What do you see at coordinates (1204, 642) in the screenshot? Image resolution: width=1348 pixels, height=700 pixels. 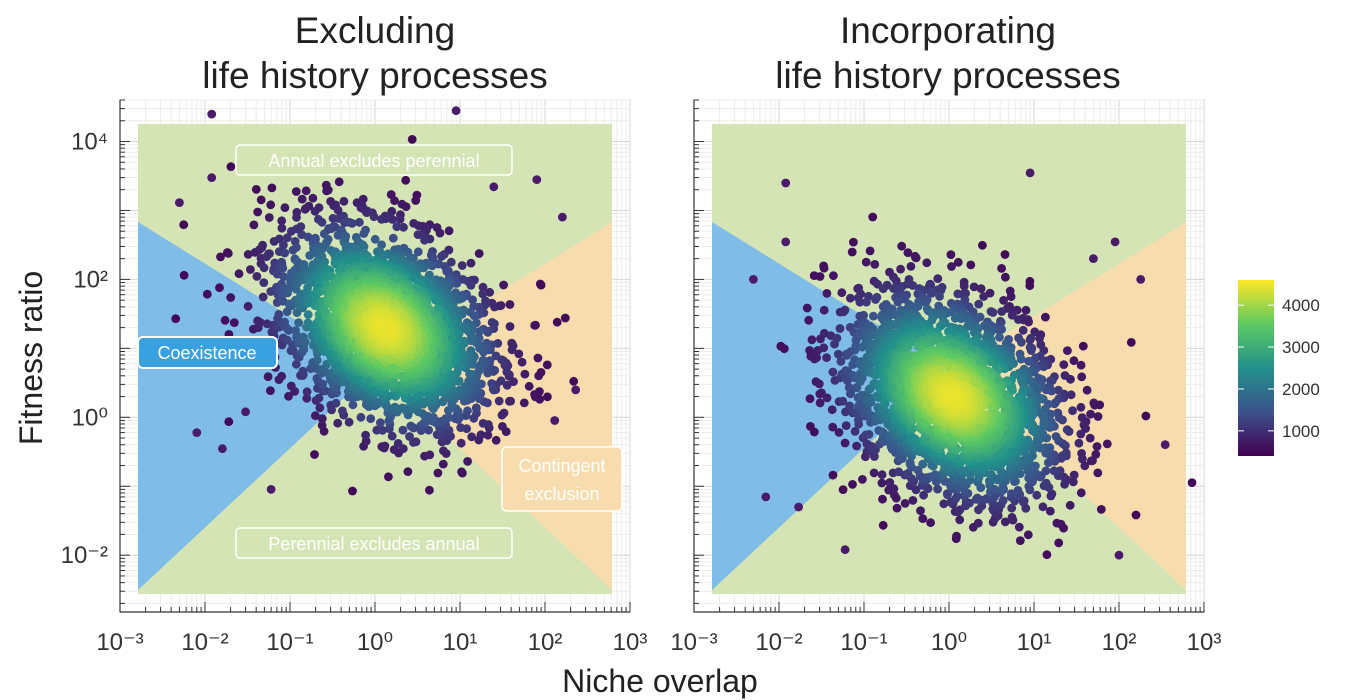 I see `x-tick-label: 10³` at bounding box center [1204, 642].